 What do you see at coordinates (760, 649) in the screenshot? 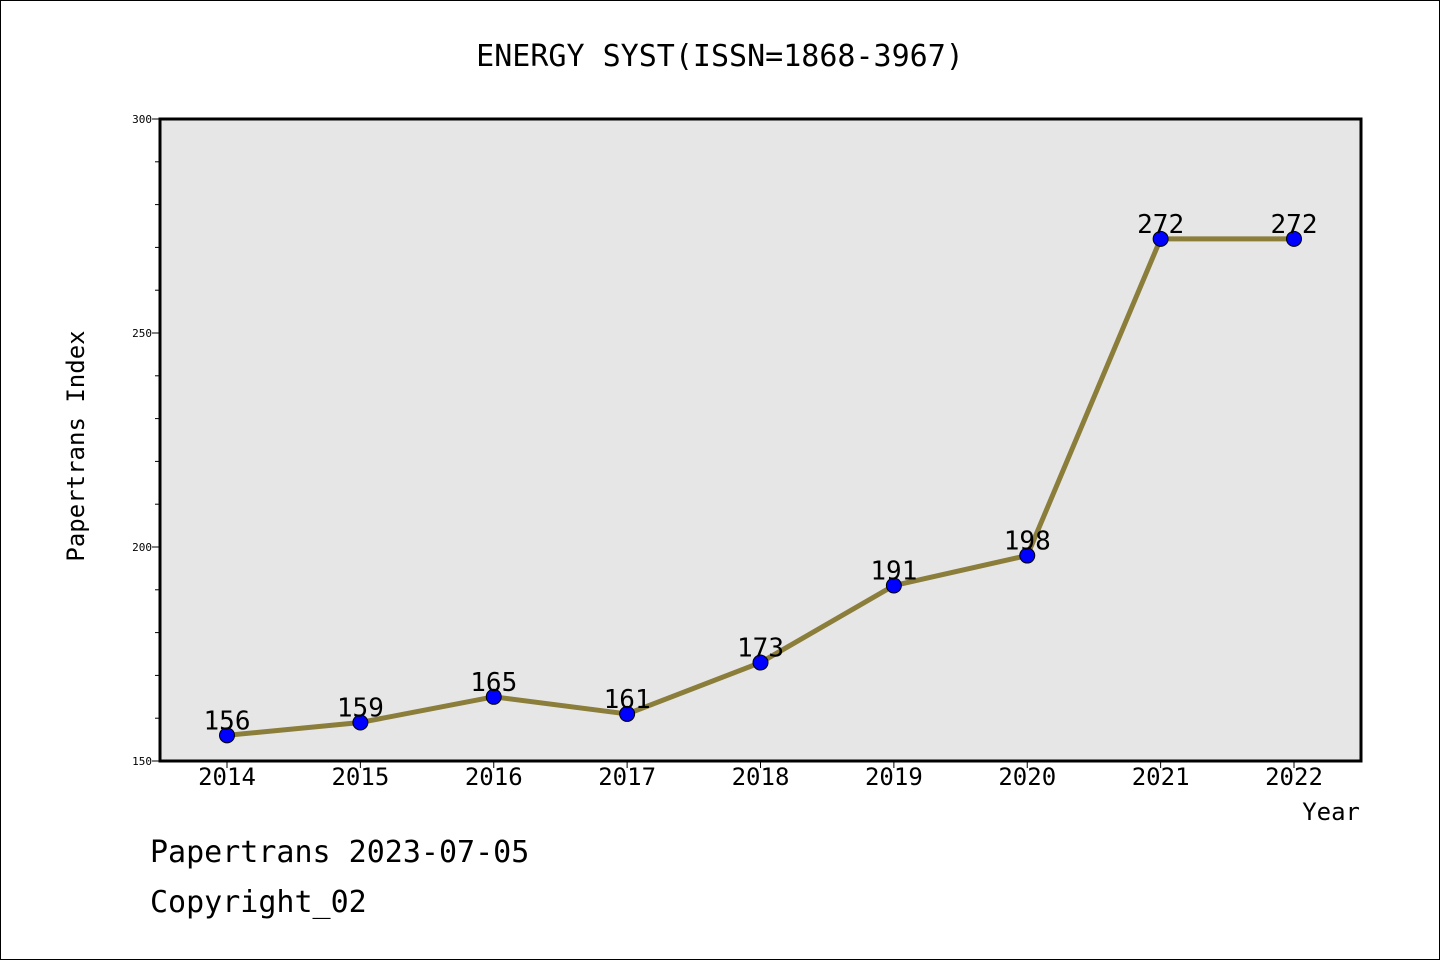
I see `data-label: 173` at bounding box center [760, 649].